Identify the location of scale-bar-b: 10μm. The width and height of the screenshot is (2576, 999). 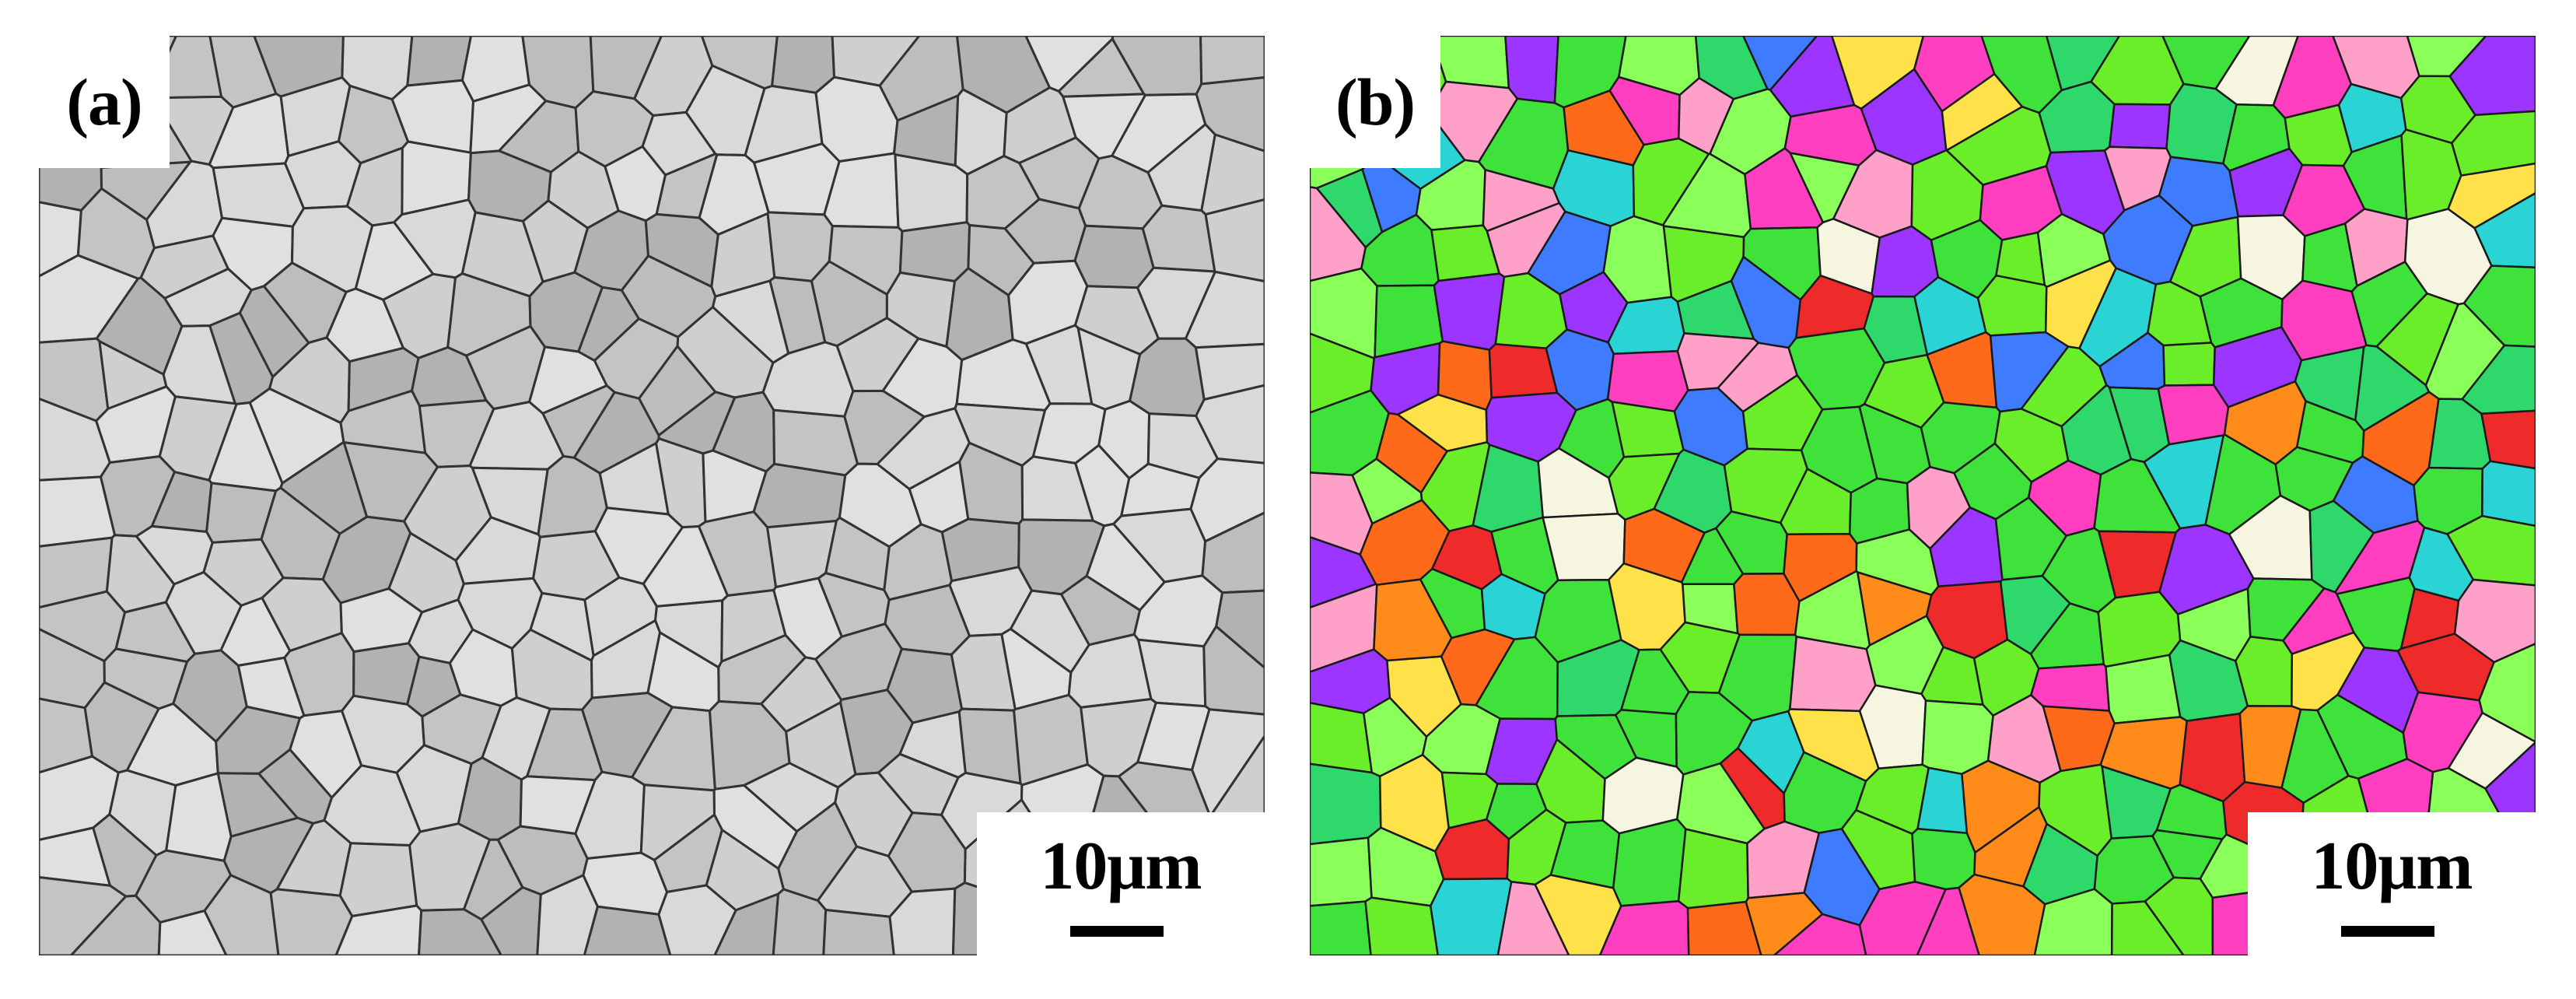
(2392, 883).